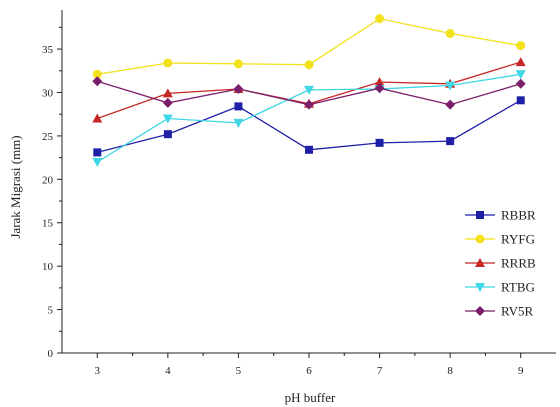 The image size is (560, 407). I want to click on legend-marker-ryfg, so click(480, 239).